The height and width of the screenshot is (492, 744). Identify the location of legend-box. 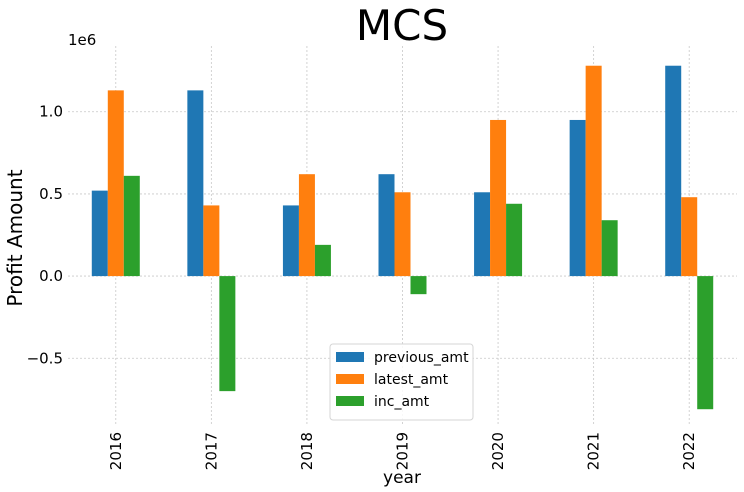
(401, 382).